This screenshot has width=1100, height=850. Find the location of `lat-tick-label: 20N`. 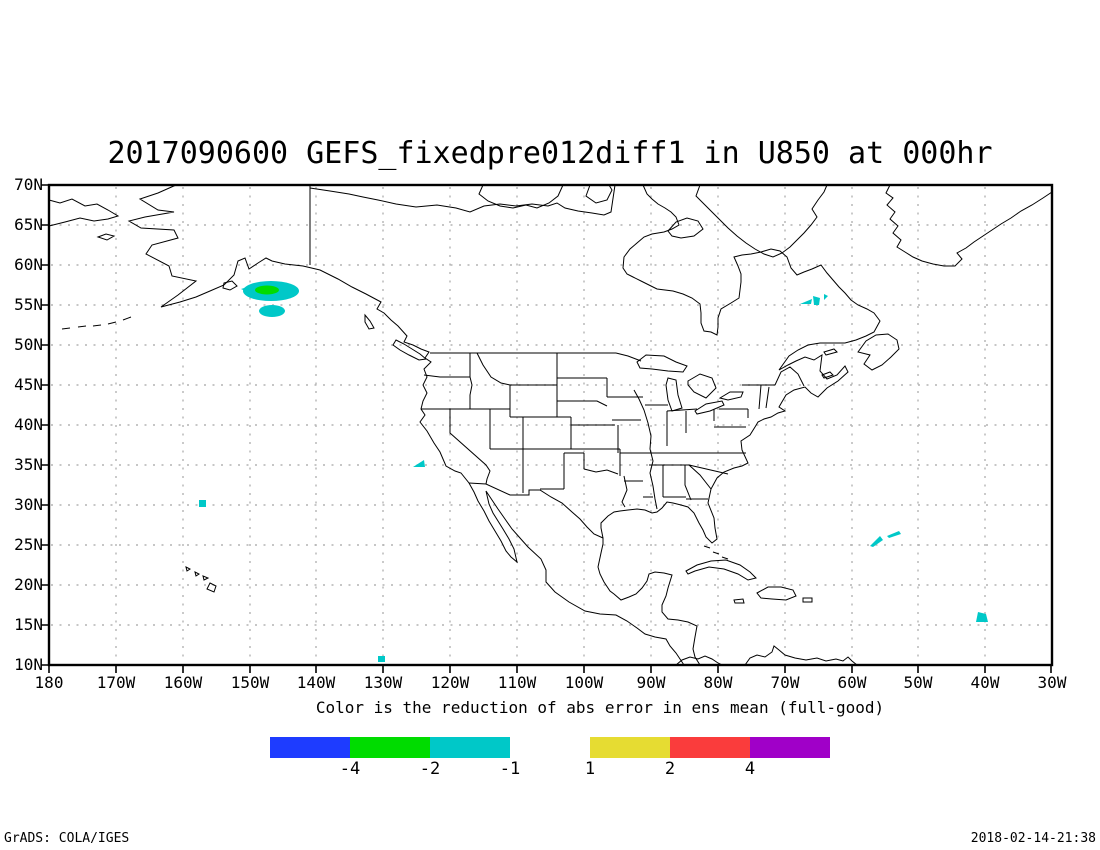

lat-tick-label: 20N is located at coordinates (28, 584).